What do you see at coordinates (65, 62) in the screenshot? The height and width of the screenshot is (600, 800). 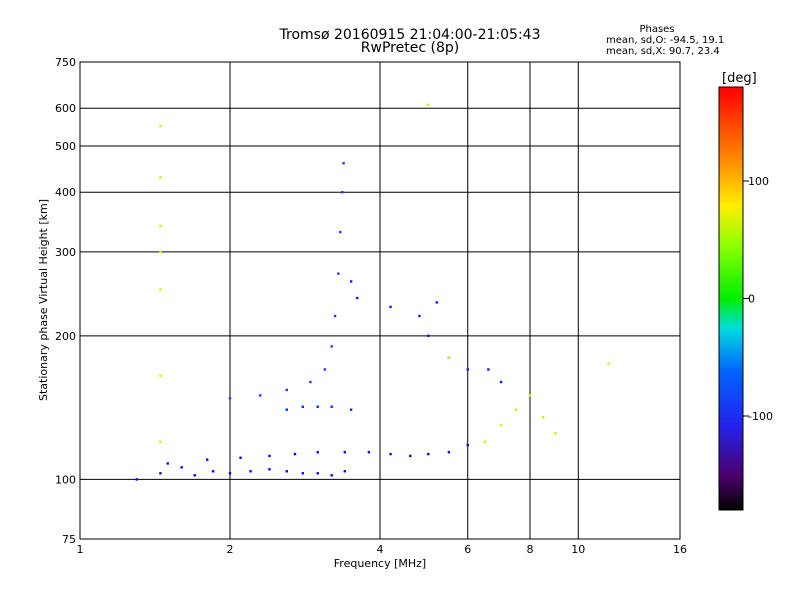 I see `y-tick-label: 750` at bounding box center [65, 62].